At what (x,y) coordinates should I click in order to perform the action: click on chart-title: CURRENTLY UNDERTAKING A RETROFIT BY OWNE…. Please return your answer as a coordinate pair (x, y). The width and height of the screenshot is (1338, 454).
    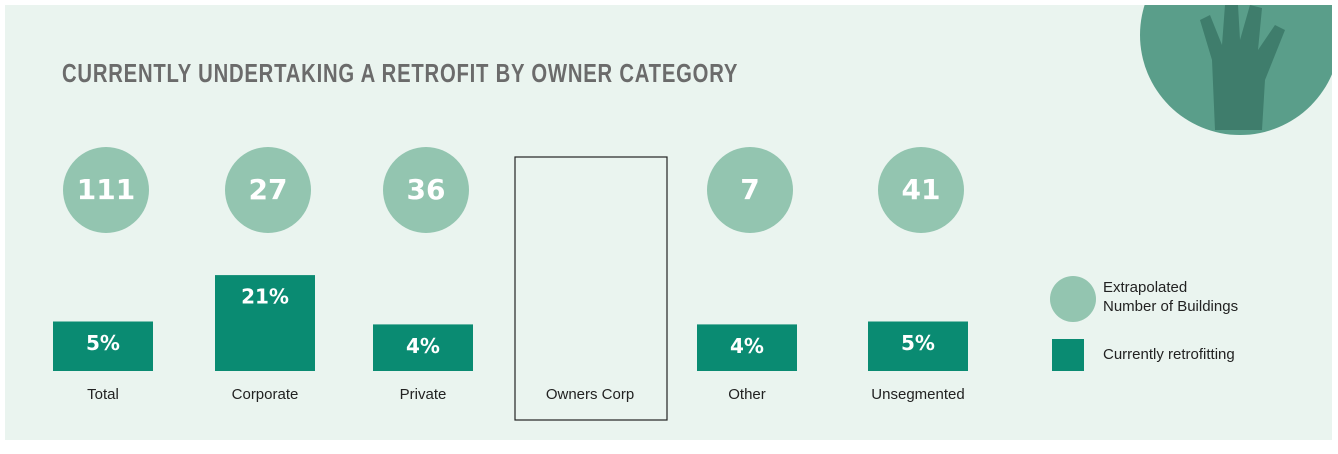
    Looking at the image, I should click on (400, 72).